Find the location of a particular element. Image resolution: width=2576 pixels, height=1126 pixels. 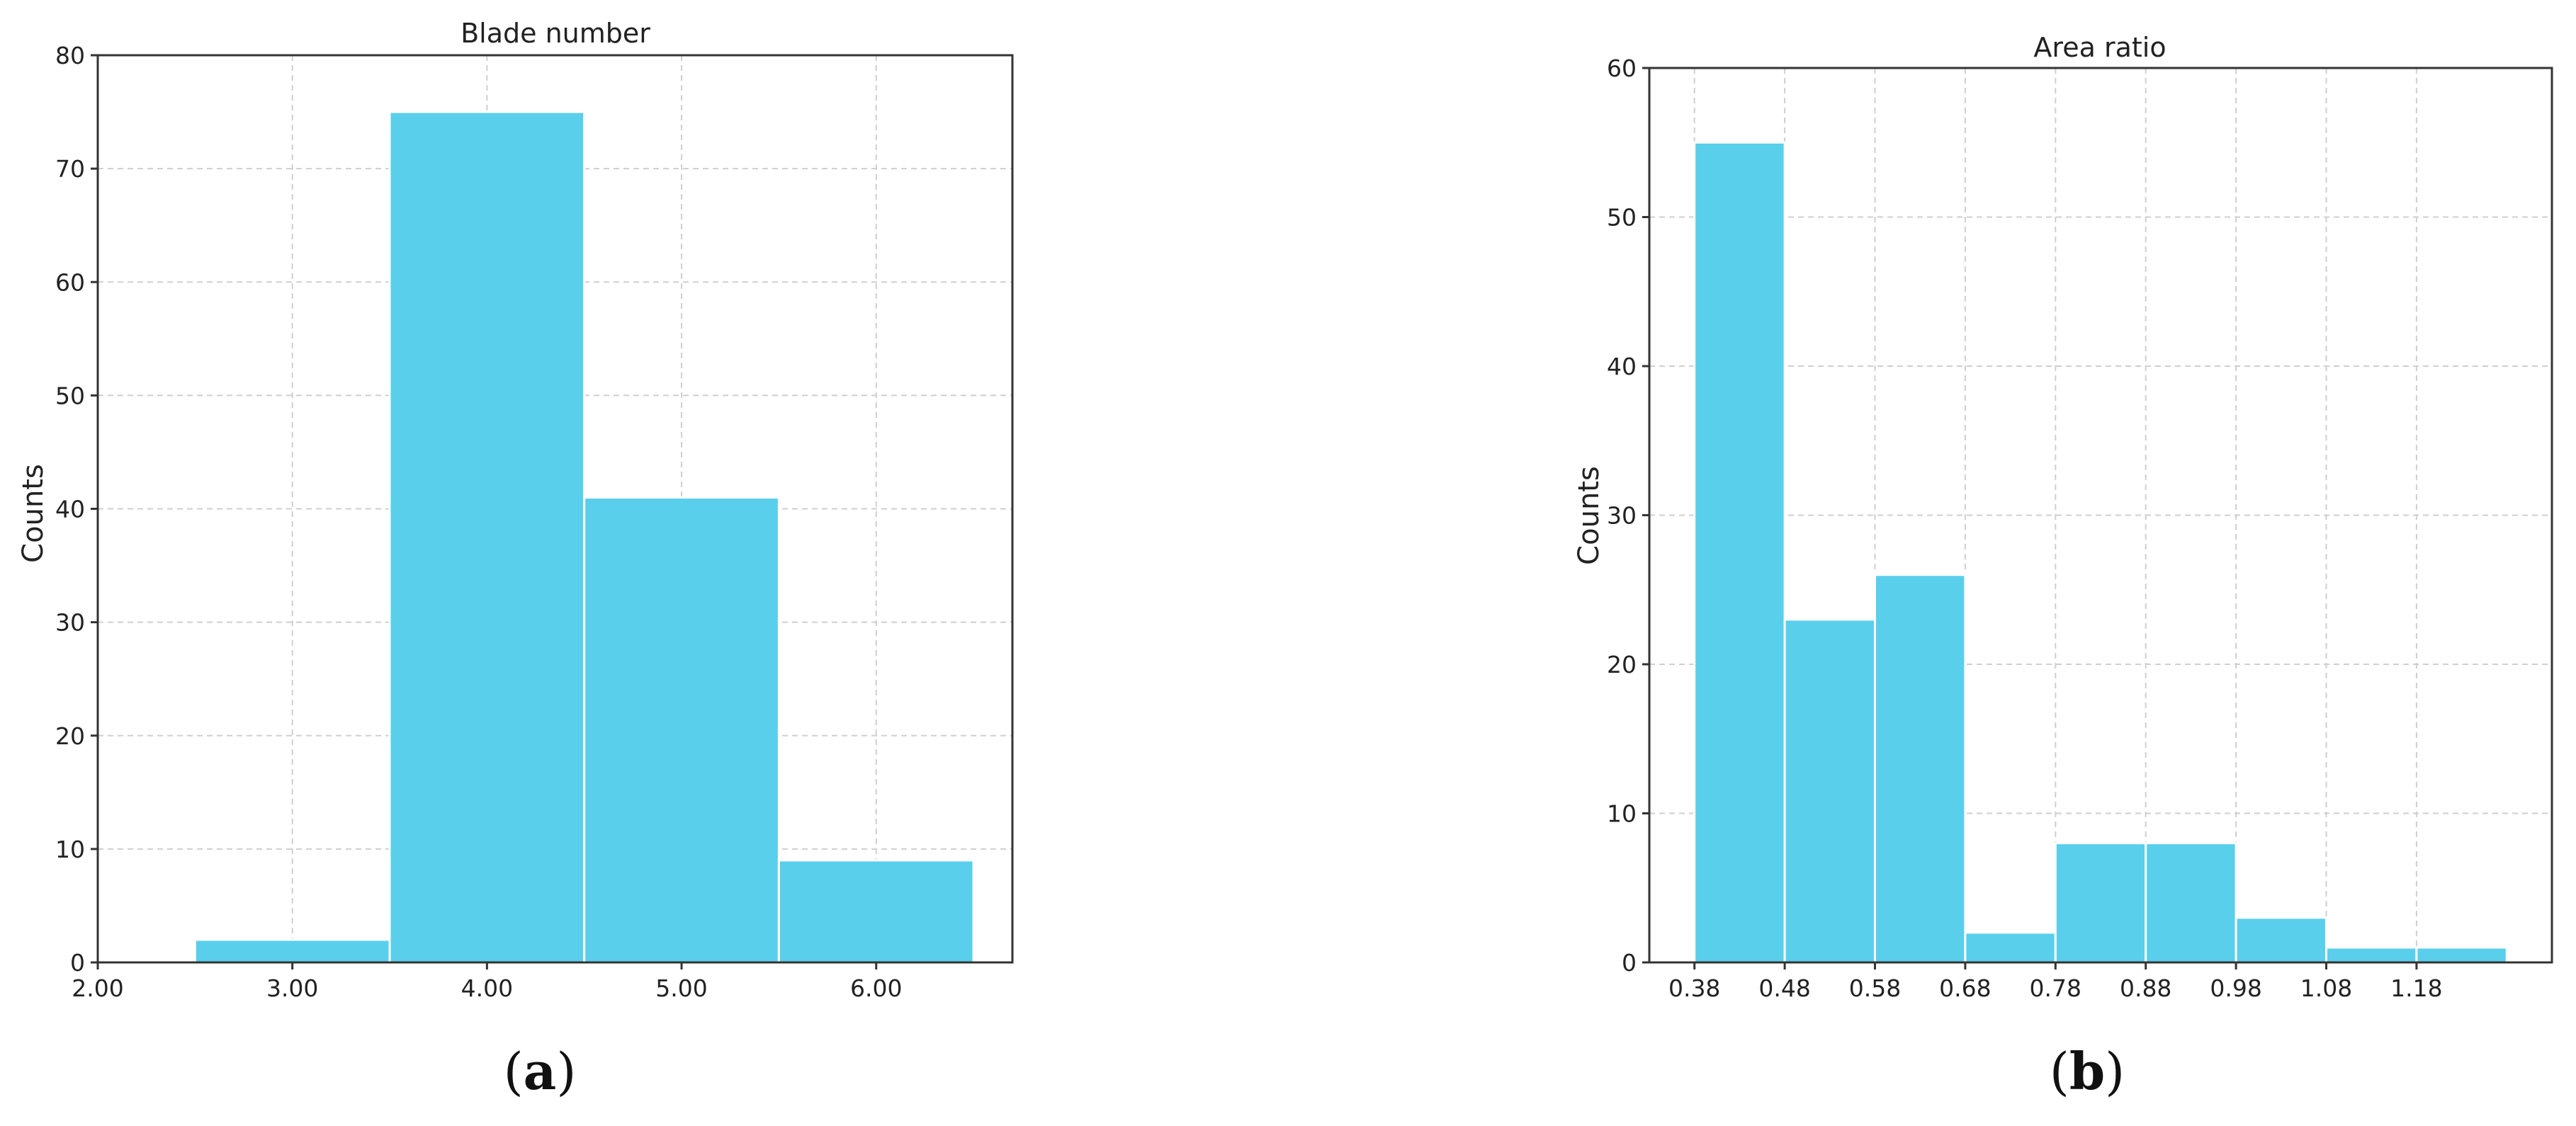

caption-open-a: ( is located at coordinates (514, 1071).